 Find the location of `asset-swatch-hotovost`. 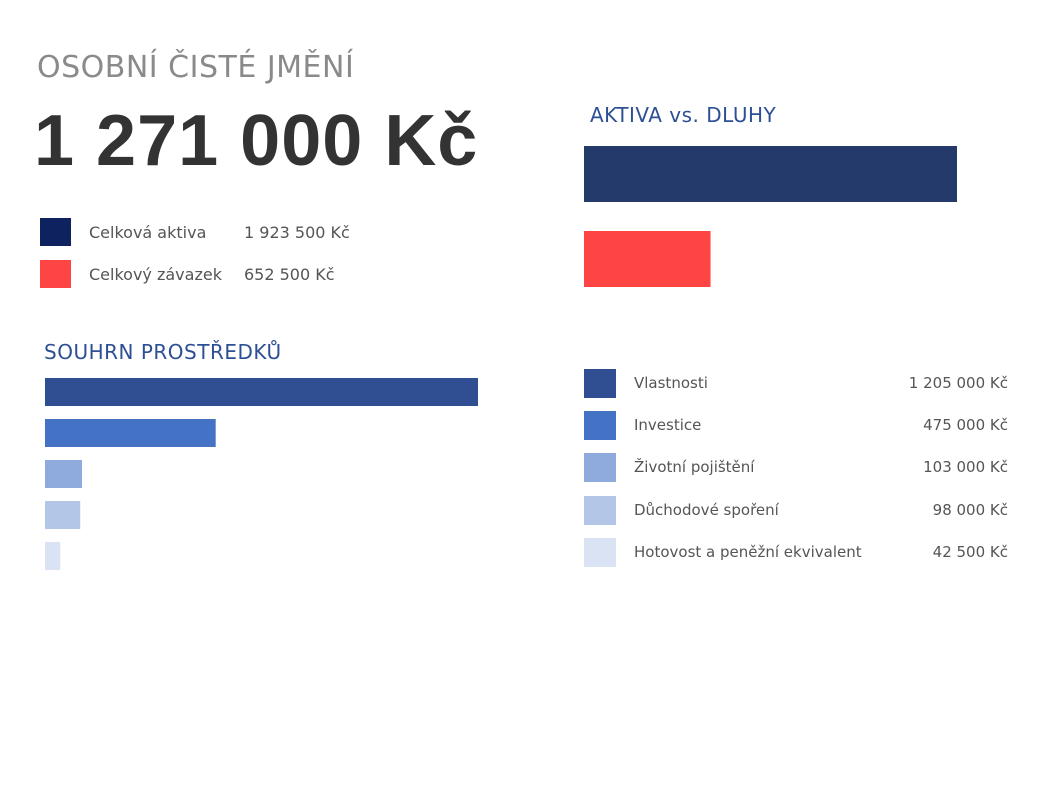

asset-swatch-hotovost is located at coordinates (600, 552).